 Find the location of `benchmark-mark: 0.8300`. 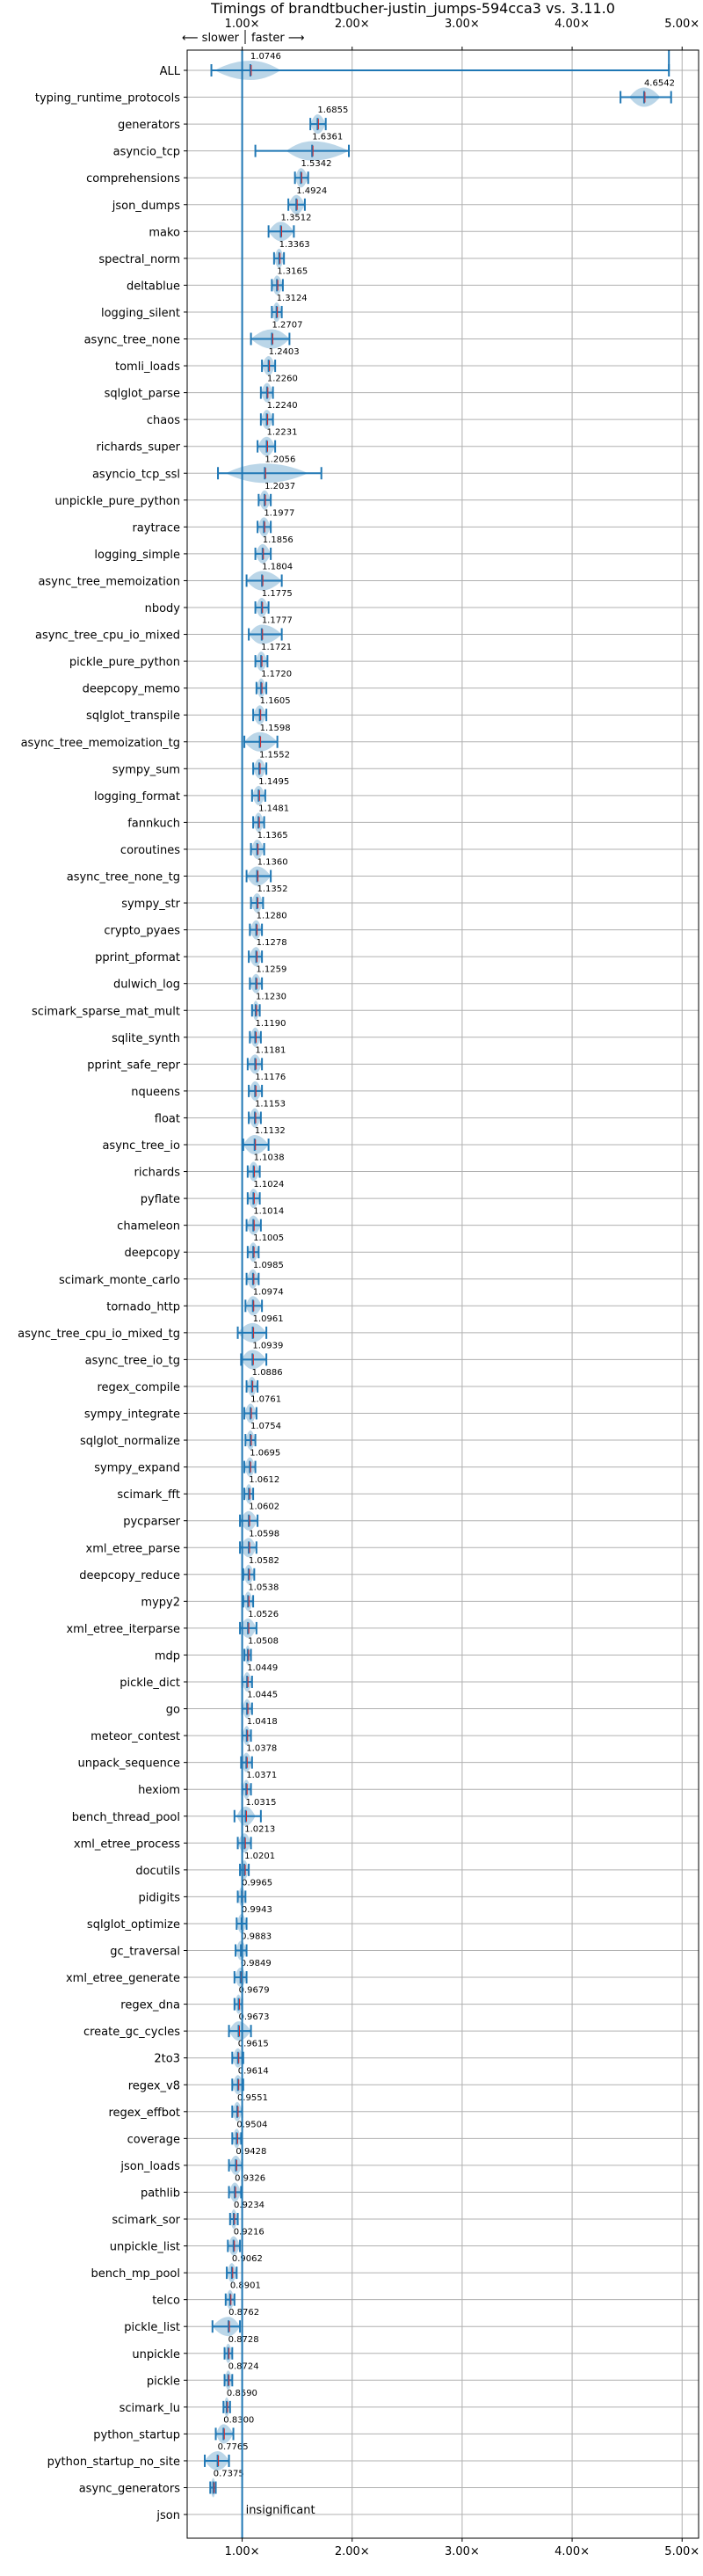

benchmark-mark: 0.8300 is located at coordinates (234, 2429).